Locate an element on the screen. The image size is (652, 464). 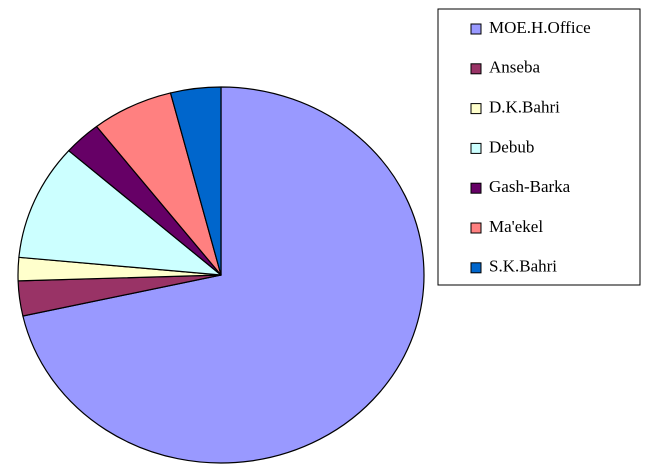
legend-label: Ma'ekel is located at coordinates (516, 226).